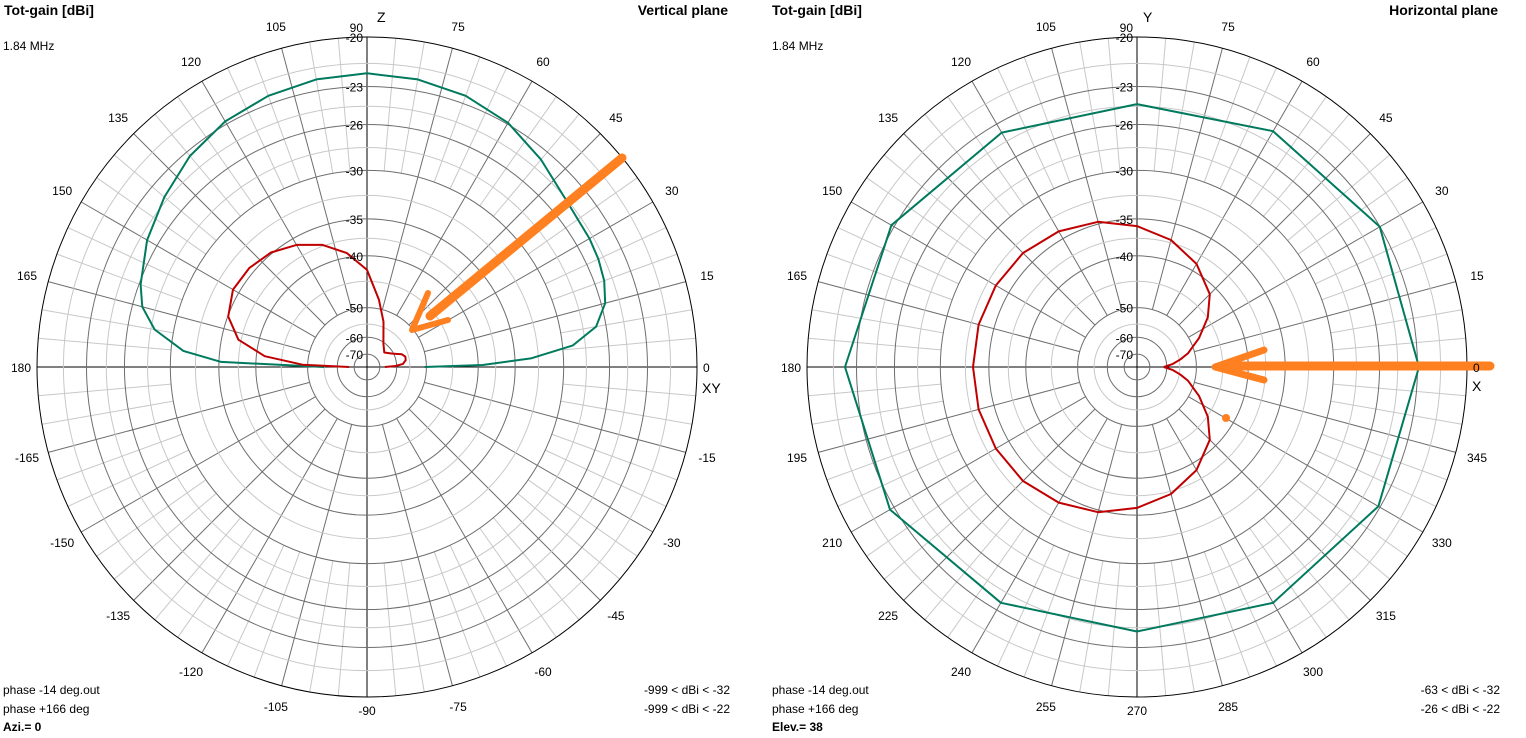 Image resolution: width=1526 pixels, height=738 pixels. Describe the element at coordinates (1477, 386) in the screenshot. I see `axis-right-label: X` at that location.